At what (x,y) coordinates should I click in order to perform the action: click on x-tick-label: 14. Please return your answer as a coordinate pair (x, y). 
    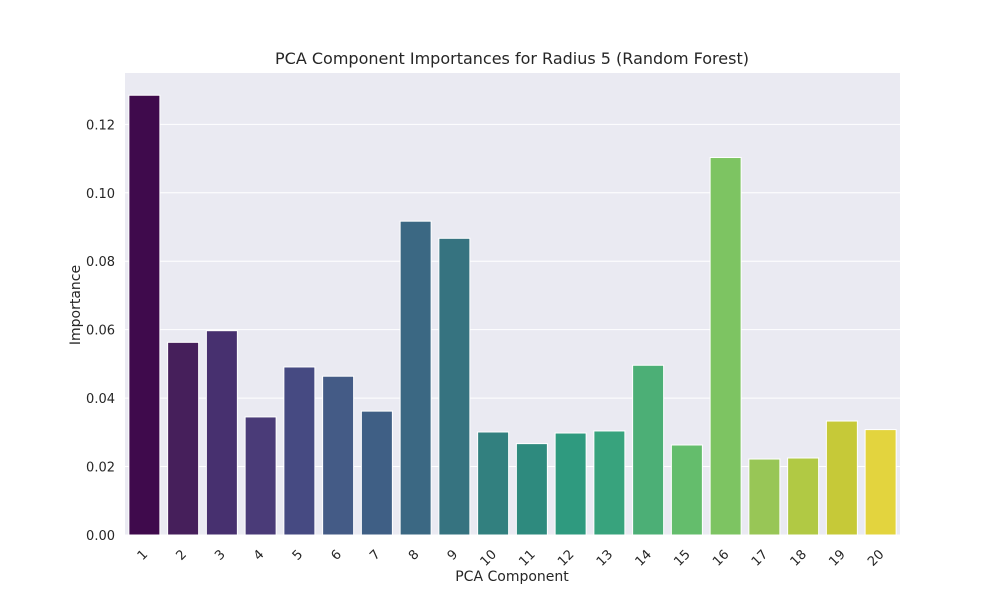
    Looking at the image, I should click on (644, 558).